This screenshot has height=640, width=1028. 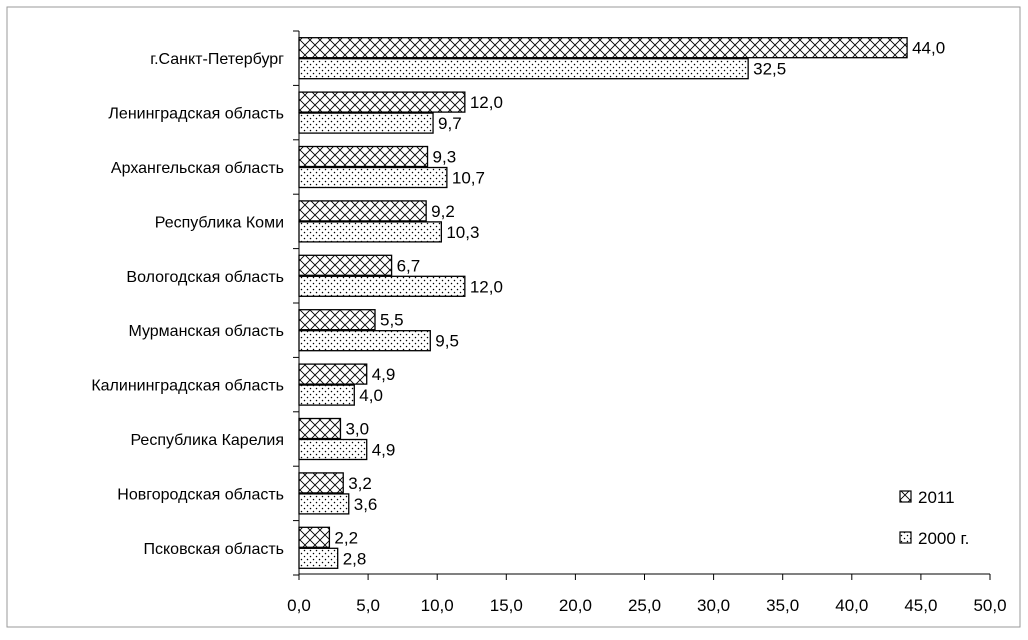 I want to click on data-label: 3,2, so click(x=360, y=483).